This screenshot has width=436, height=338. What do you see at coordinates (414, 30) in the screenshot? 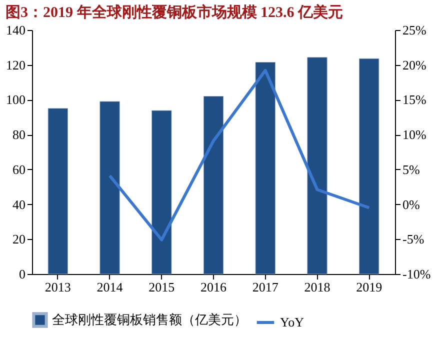
I see `y2-tick-label: 25%` at bounding box center [414, 30].